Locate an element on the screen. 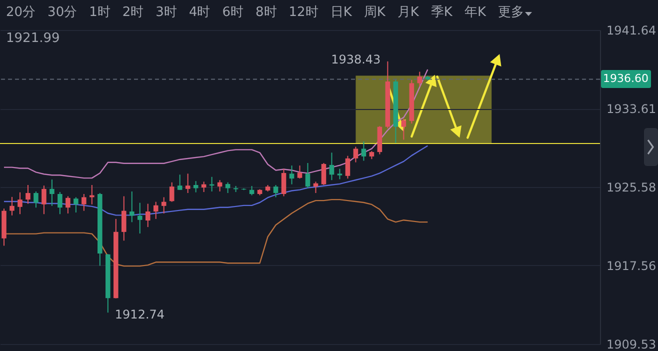 The image size is (658, 351). text: 12时 is located at coordinates (304, 13).